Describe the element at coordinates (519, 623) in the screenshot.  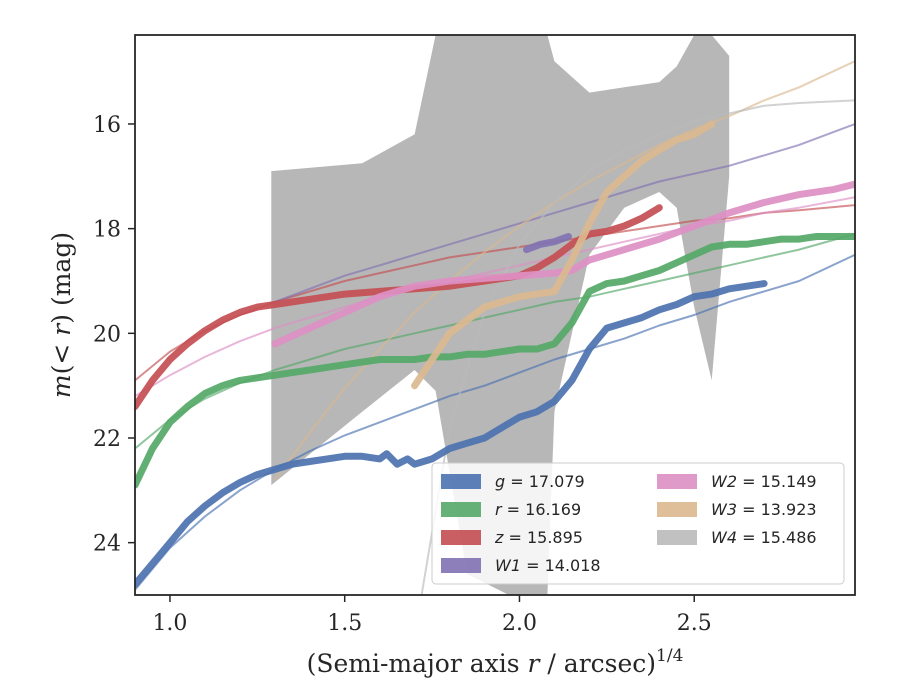
I see `x-tick-label: 2.0` at that location.